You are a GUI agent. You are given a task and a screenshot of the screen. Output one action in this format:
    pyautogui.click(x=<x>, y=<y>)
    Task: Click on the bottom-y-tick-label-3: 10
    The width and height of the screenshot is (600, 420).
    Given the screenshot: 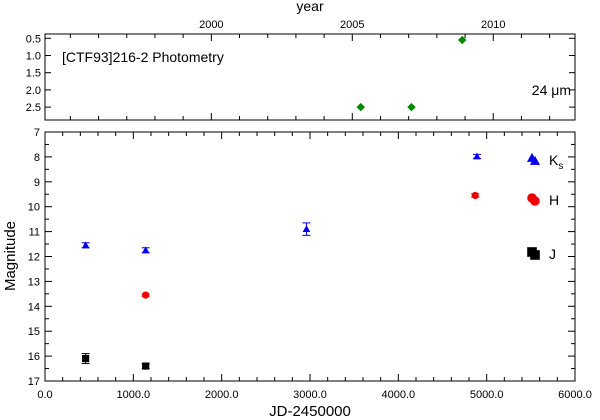 What is the action you would take?
    pyautogui.click(x=34, y=208)
    